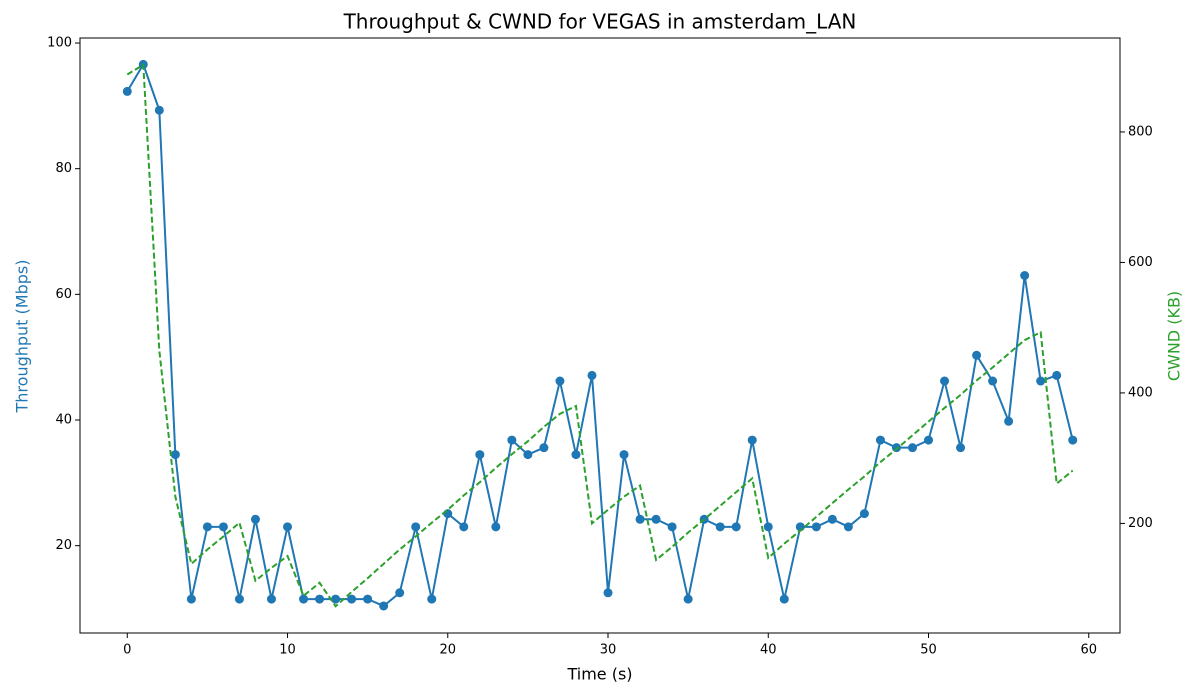 The width and height of the screenshot is (1200, 700). Describe the element at coordinates (1174, 336) in the screenshot. I see `y2-axis-label: CWND (KB)` at that location.